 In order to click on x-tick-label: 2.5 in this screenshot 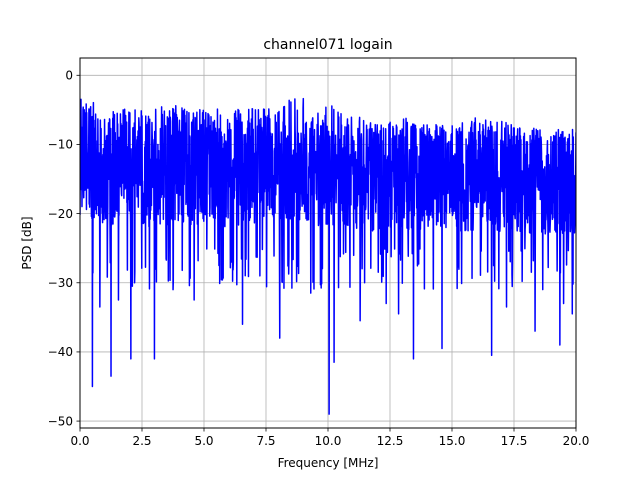, I will do `click(141, 441)`.